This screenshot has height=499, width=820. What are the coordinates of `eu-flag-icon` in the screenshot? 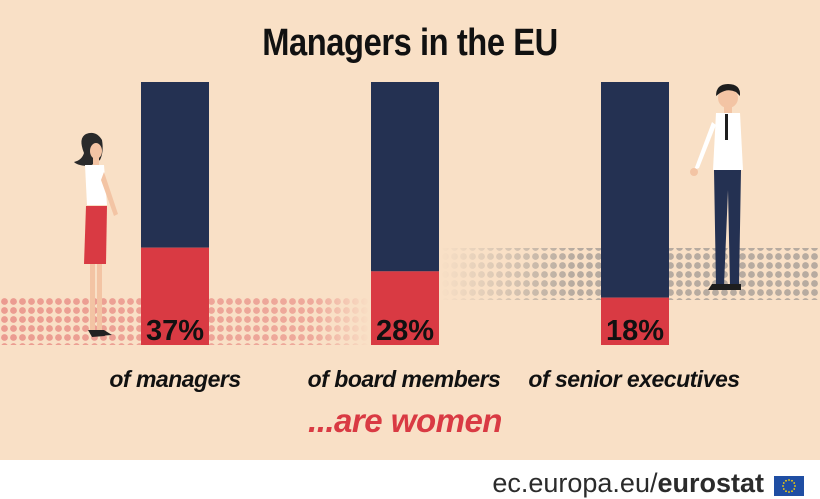 It's located at (789, 486).